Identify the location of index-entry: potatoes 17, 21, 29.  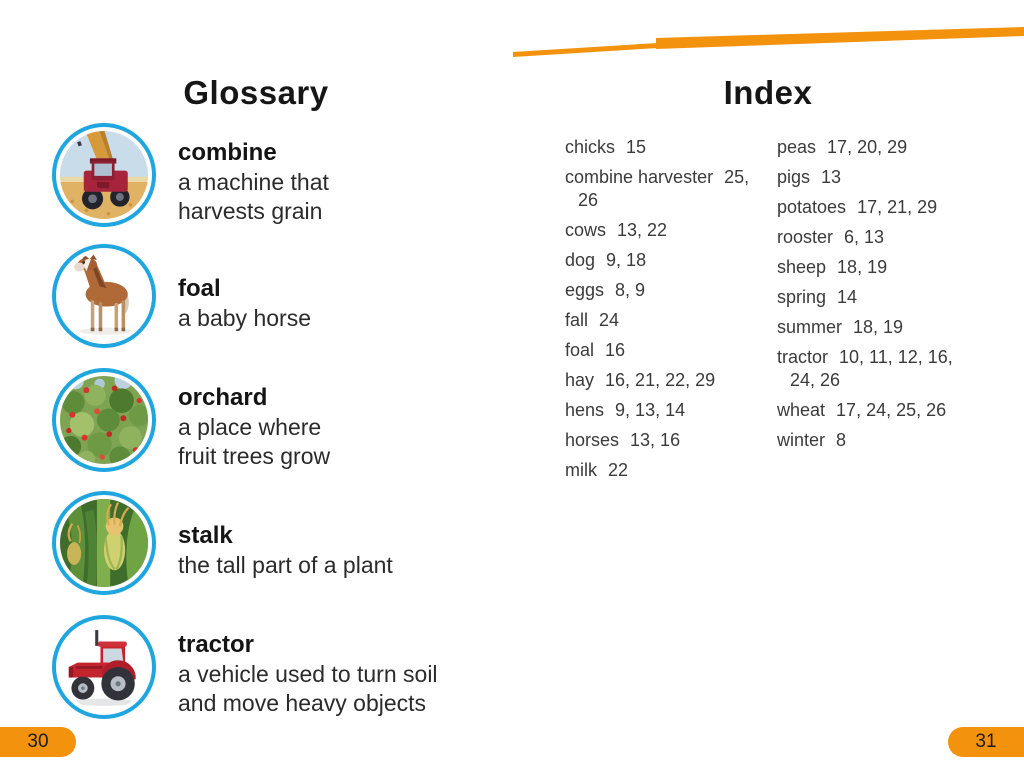
(878, 207).